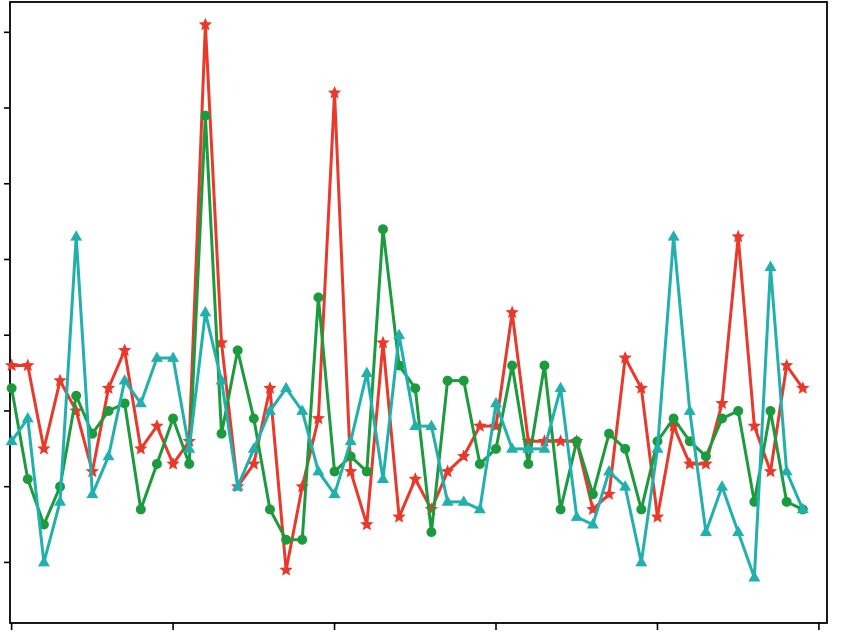  Describe the element at coordinates (415, 626) in the screenshot. I see `x-axis-ticks` at that location.